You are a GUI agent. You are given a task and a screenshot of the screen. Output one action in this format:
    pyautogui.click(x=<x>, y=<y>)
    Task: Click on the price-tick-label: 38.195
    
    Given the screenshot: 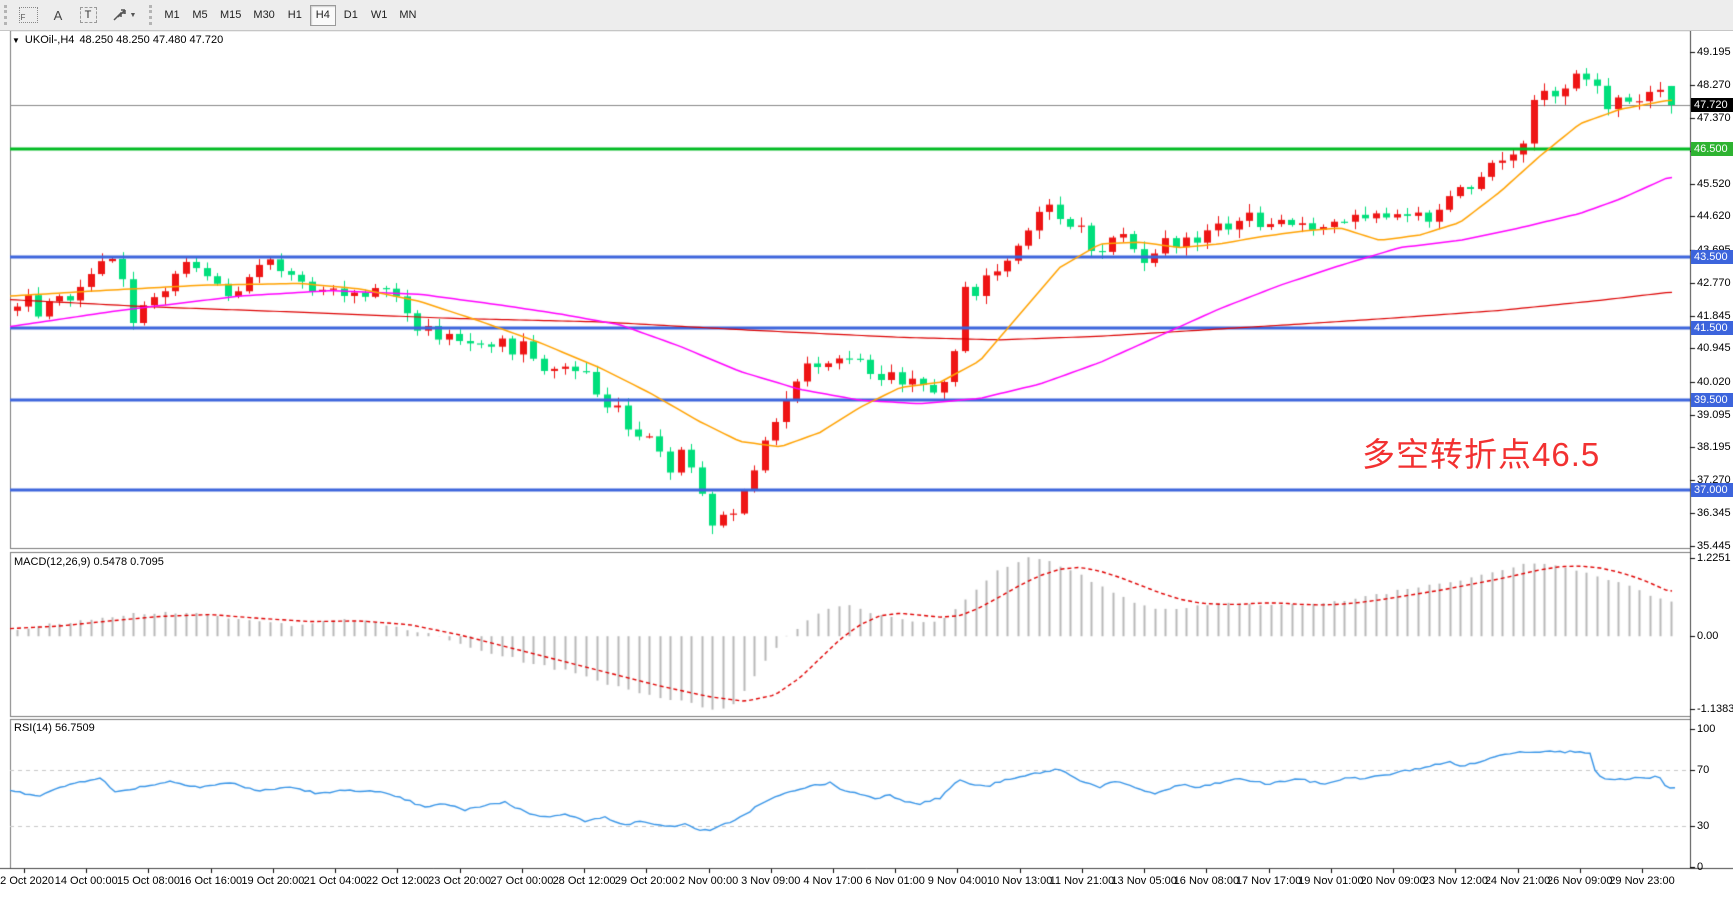 What is the action you would take?
    pyautogui.click(x=1714, y=447)
    